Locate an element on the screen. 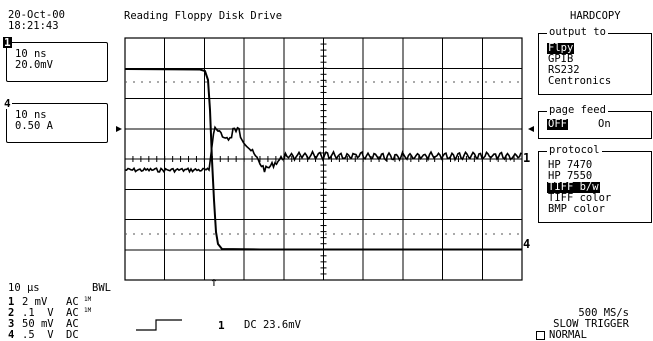 This screenshot has height=341, width=653. hardcopy-title: HARDCOPY is located at coordinates (595, 16).